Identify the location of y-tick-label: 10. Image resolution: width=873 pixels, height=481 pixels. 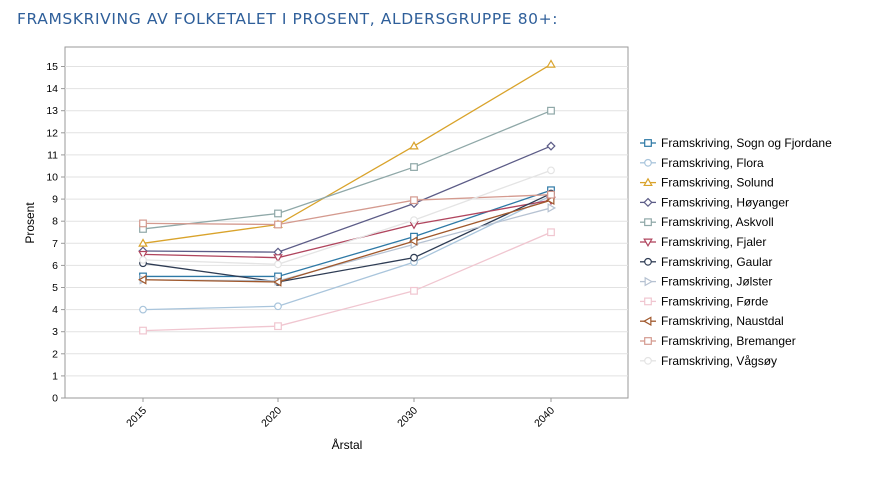
(52, 178).